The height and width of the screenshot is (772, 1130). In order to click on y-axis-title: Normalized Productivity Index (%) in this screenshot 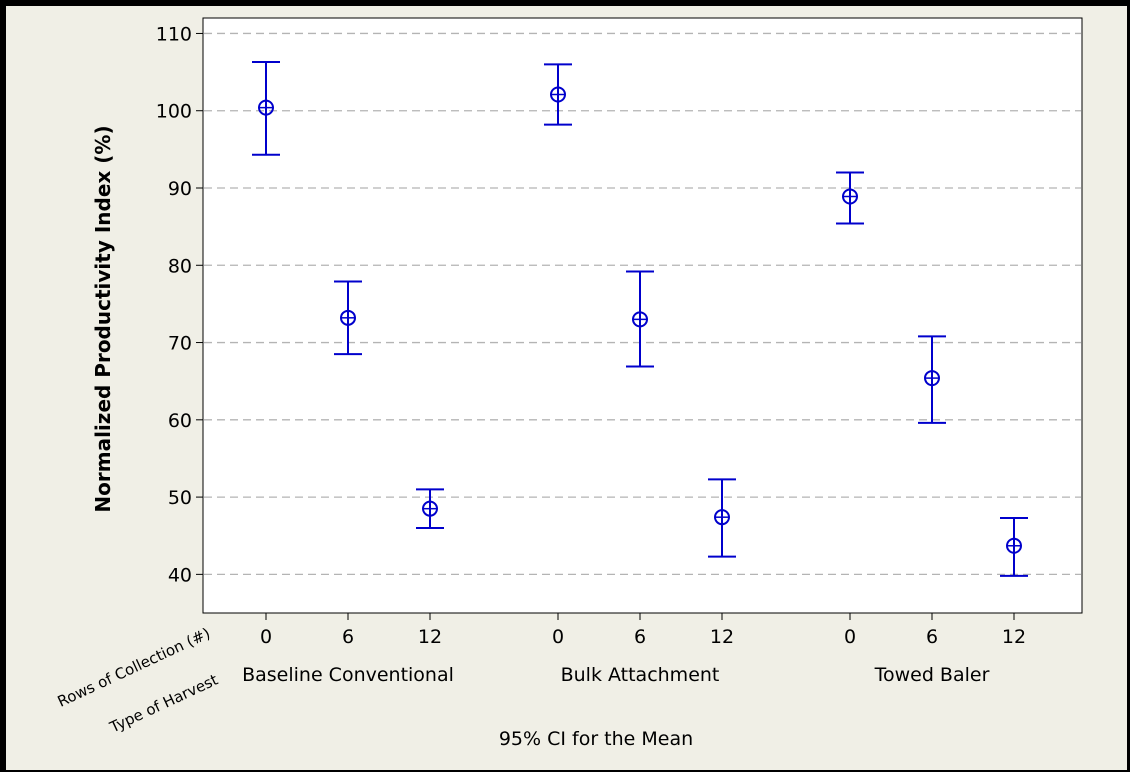, I will do `click(103, 318)`.